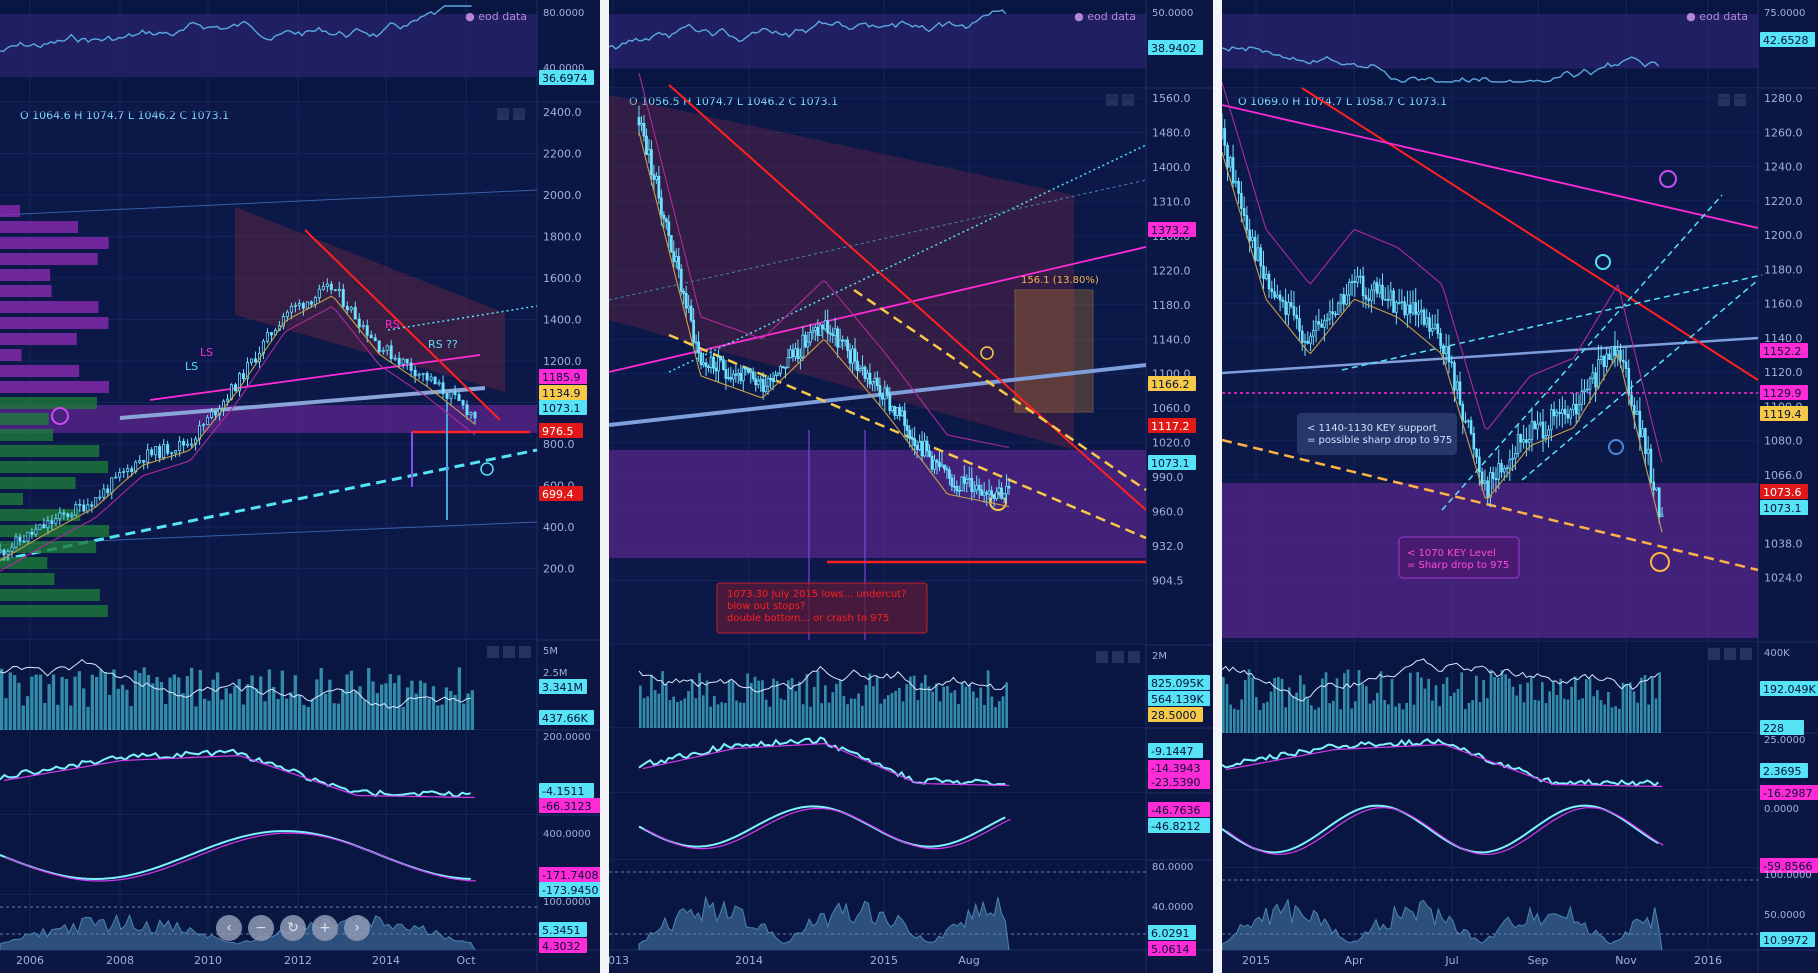 The height and width of the screenshot is (973, 1818). What do you see at coordinates (239, 776) in the screenshot?
I see `macd-signal-line` at bounding box center [239, 776].